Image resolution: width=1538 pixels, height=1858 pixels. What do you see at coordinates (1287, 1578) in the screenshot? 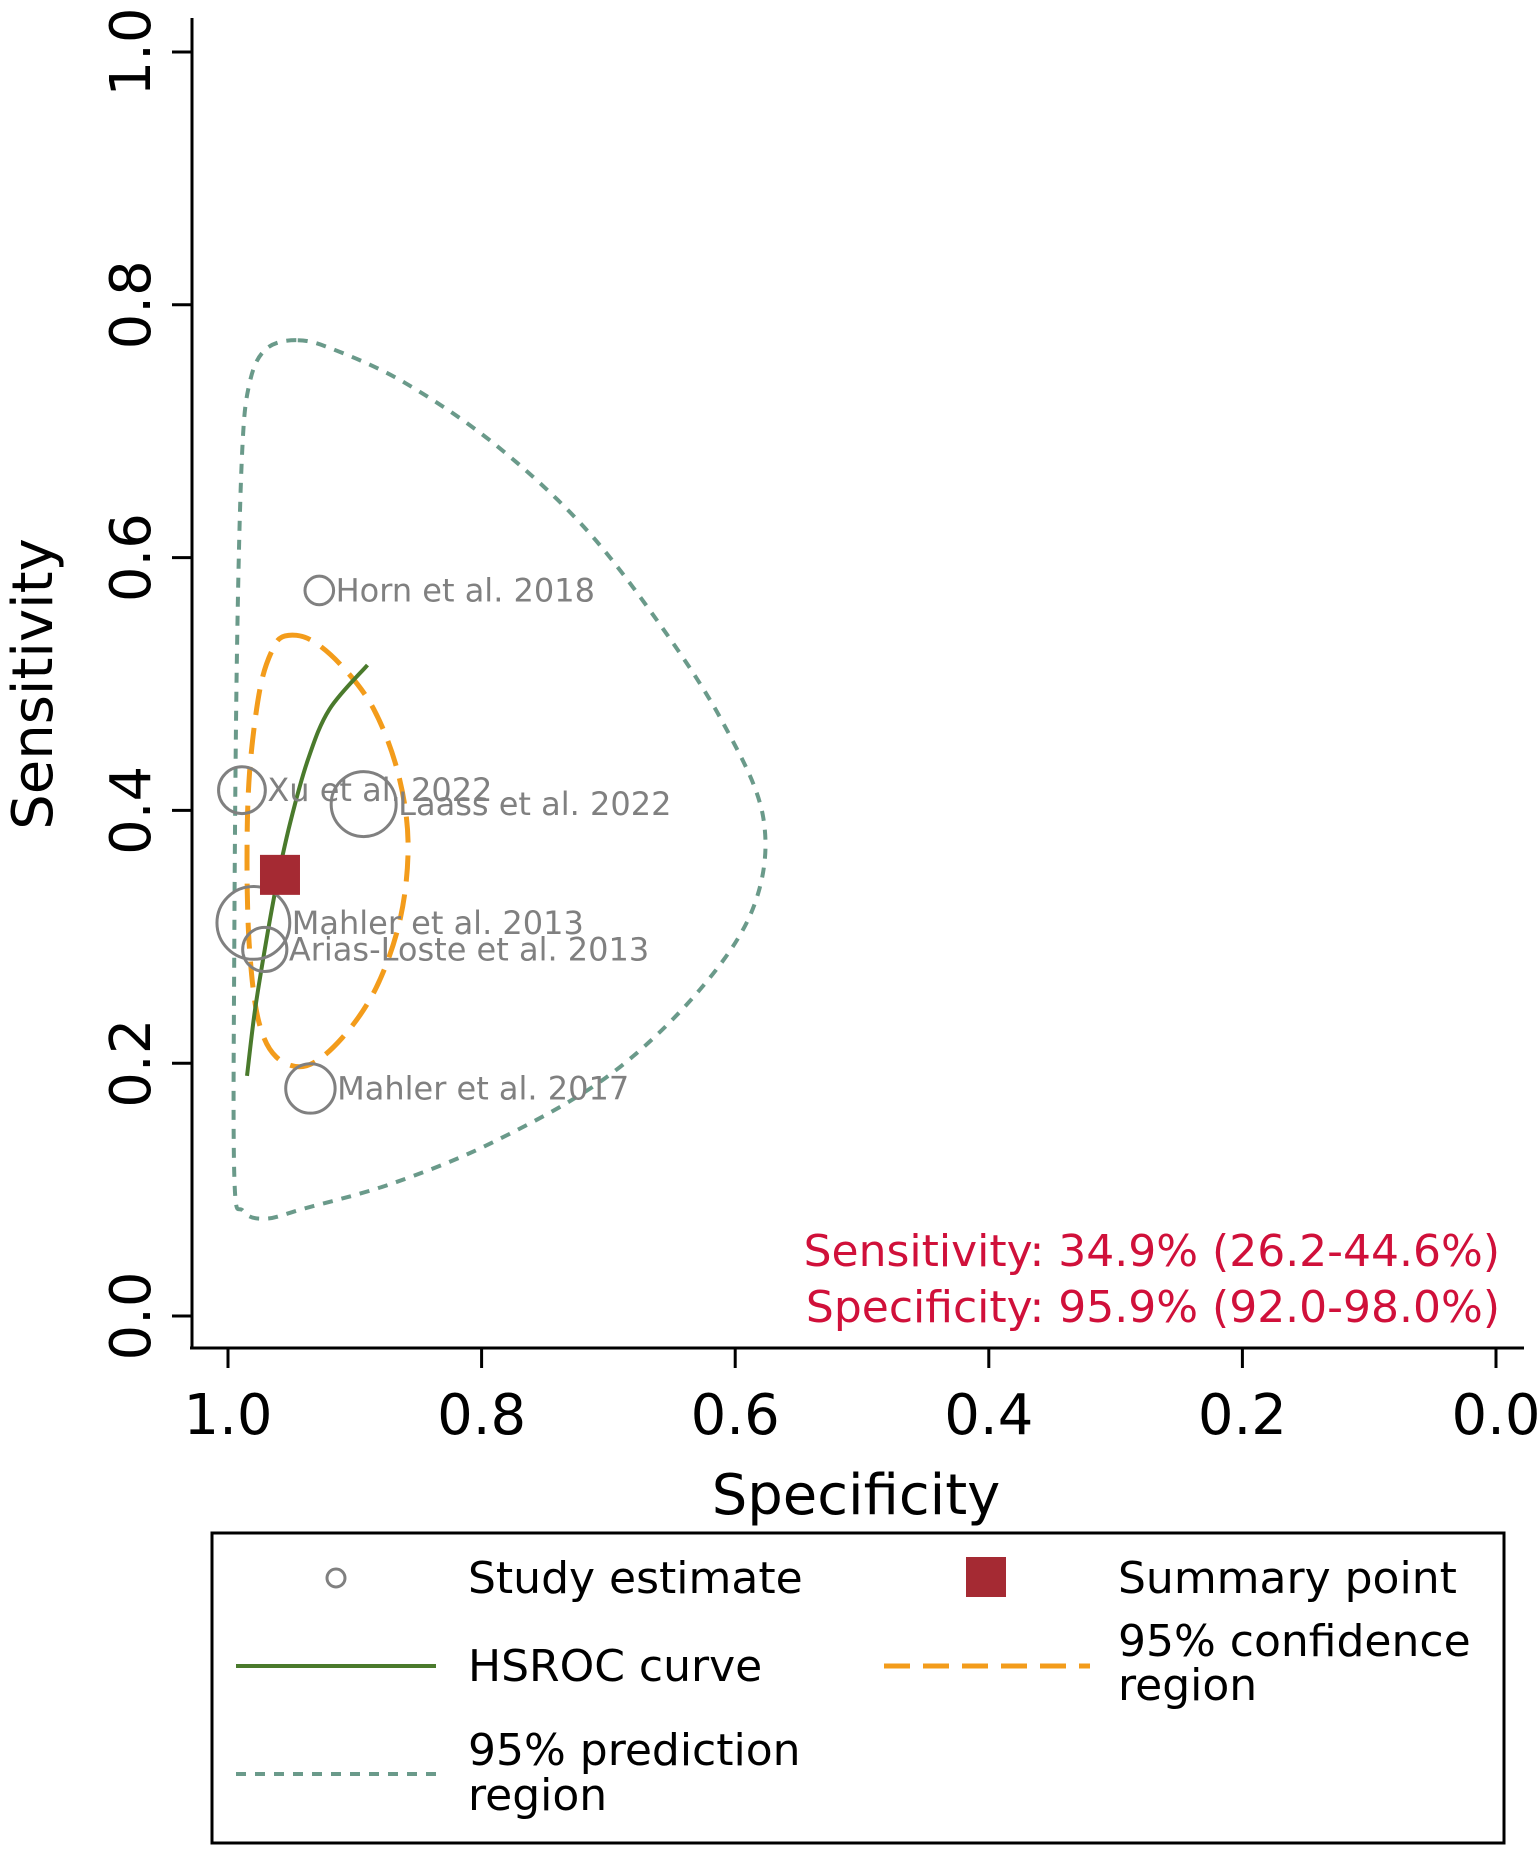
I see `legend-summary-label: Summary point` at bounding box center [1287, 1578].